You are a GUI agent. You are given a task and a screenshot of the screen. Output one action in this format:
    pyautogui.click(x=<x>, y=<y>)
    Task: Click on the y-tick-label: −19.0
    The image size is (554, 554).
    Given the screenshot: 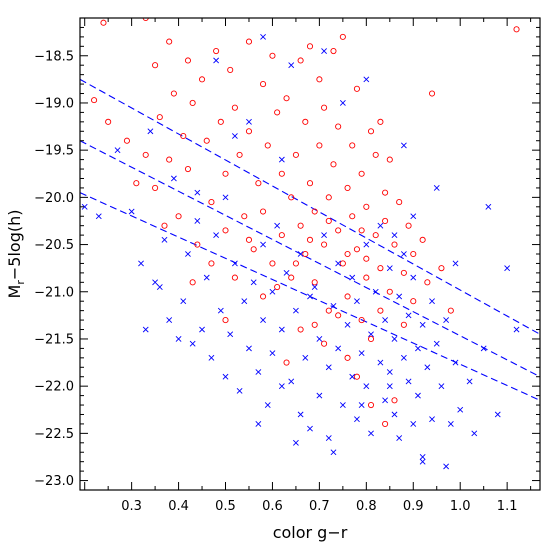 What is the action you would take?
    pyautogui.click(x=54, y=103)
    